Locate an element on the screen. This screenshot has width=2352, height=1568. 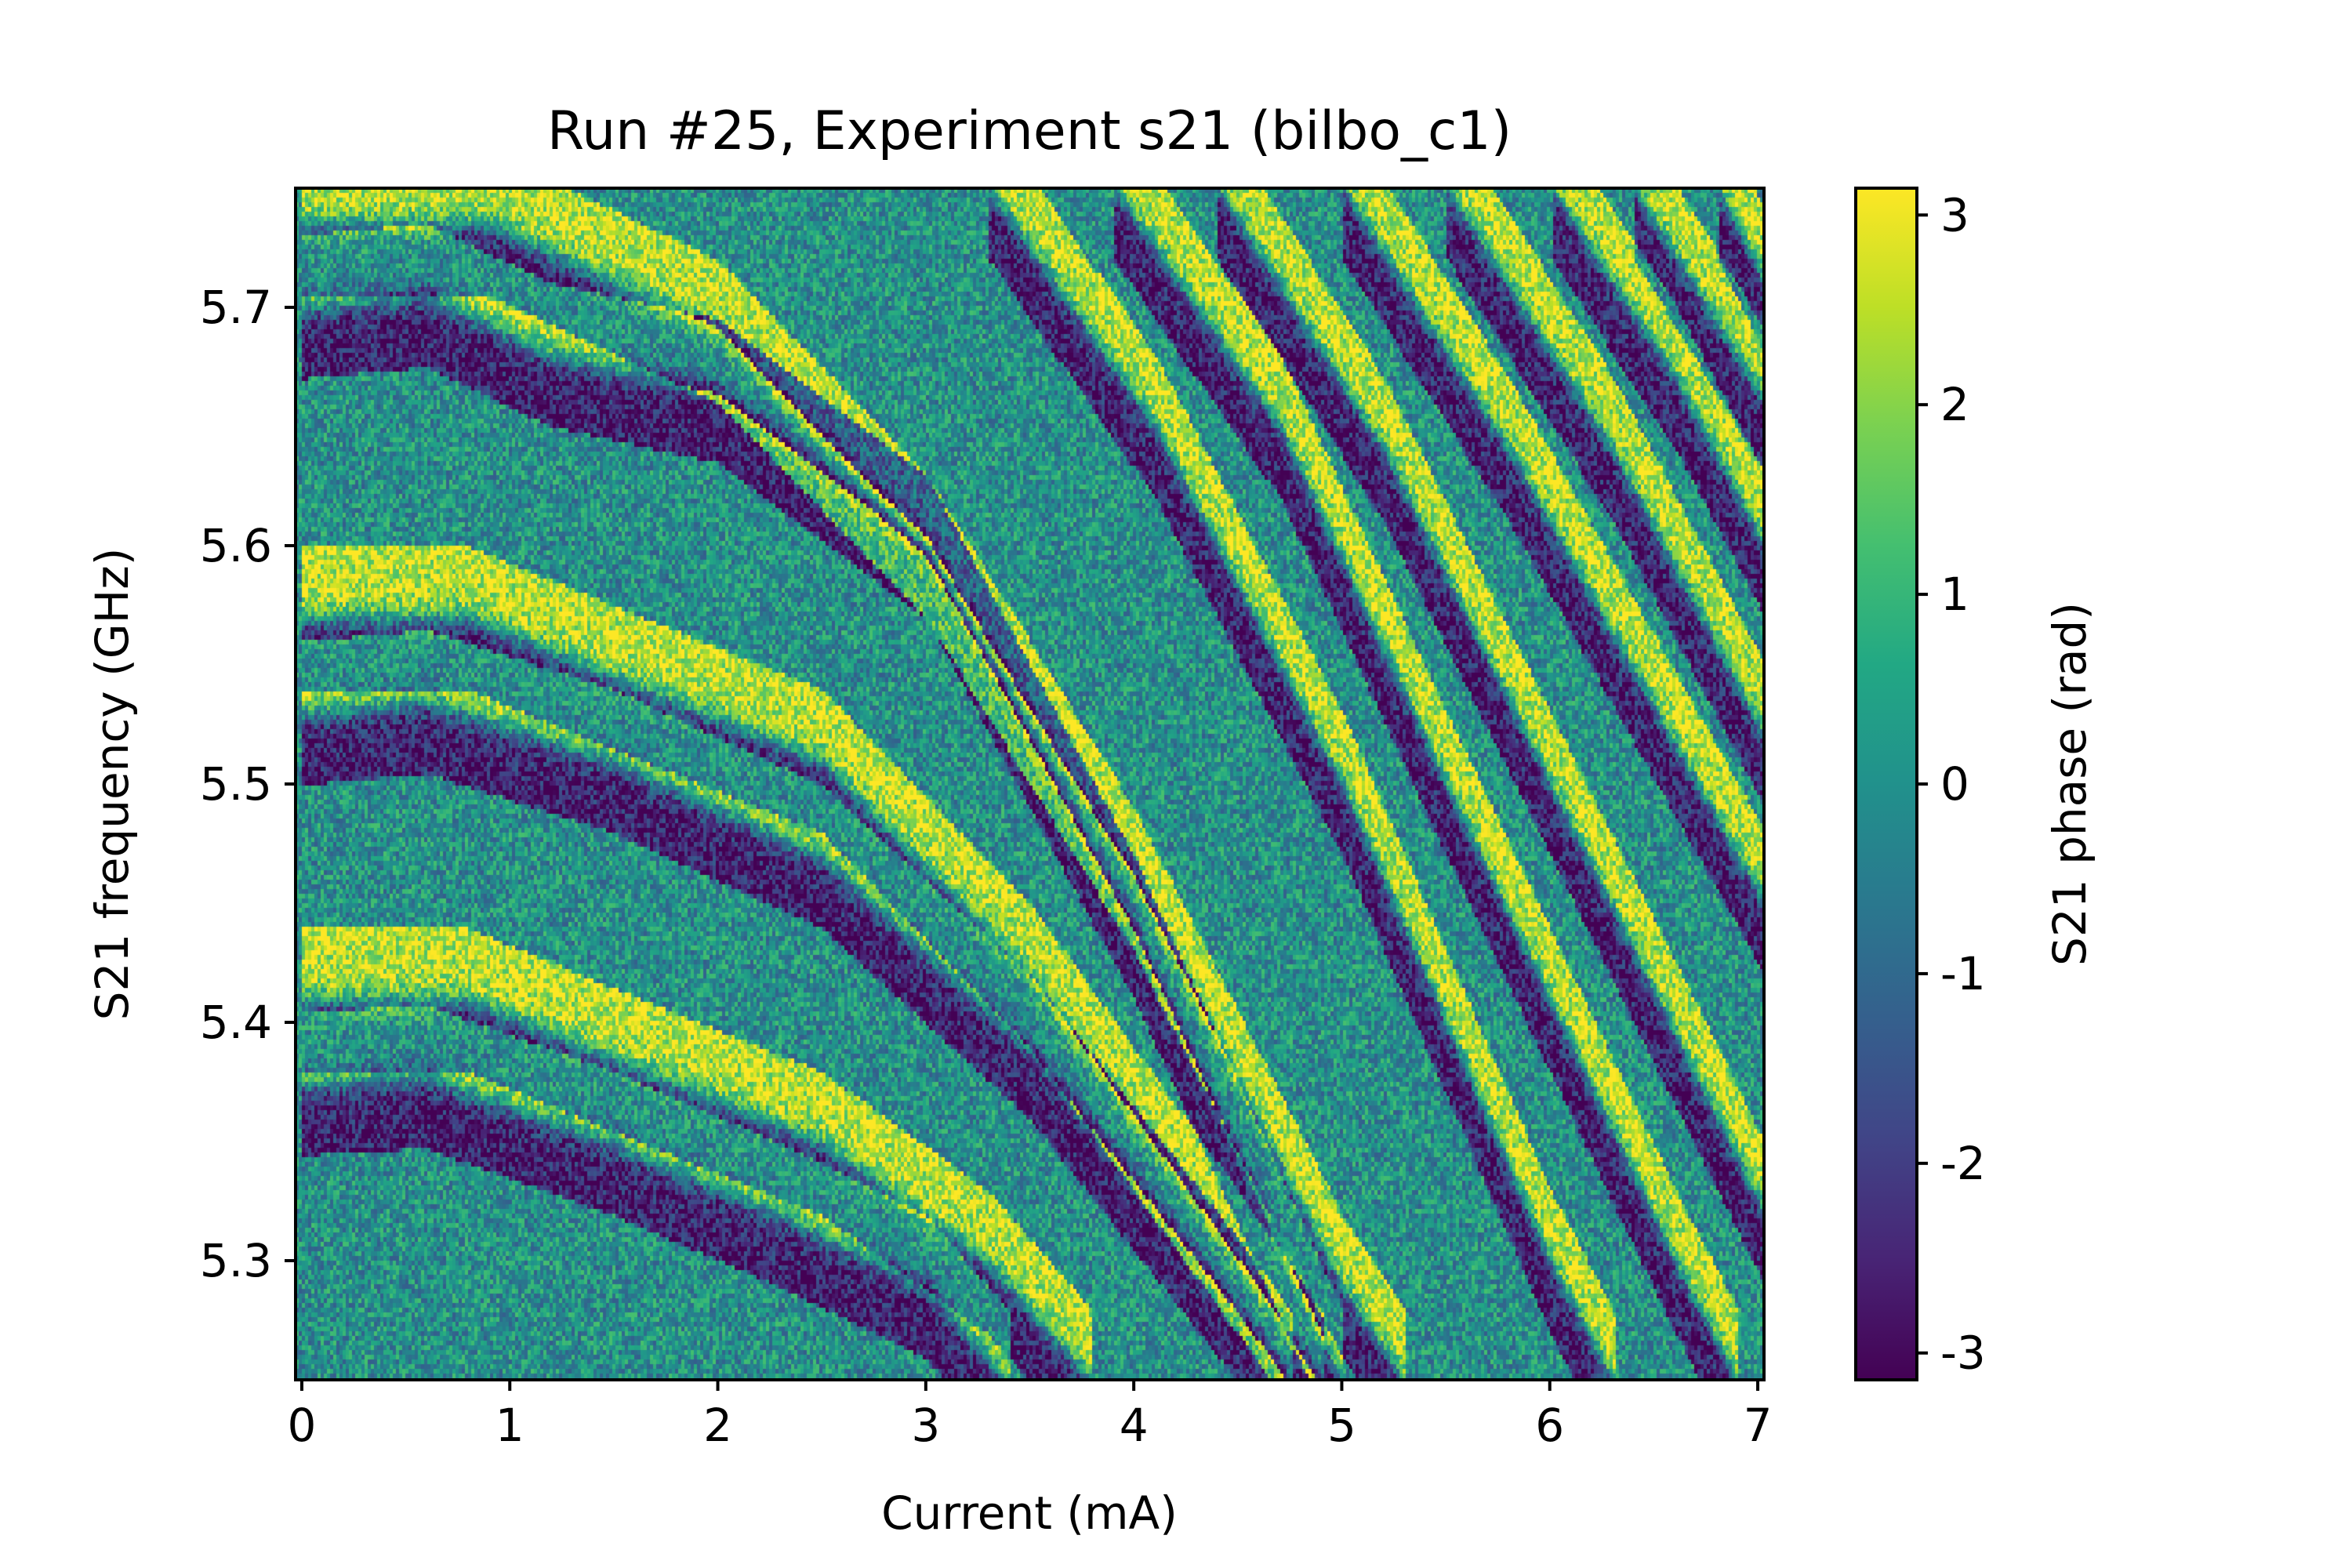
x-tick-label: 2 is located at coordinates (717, 1425).